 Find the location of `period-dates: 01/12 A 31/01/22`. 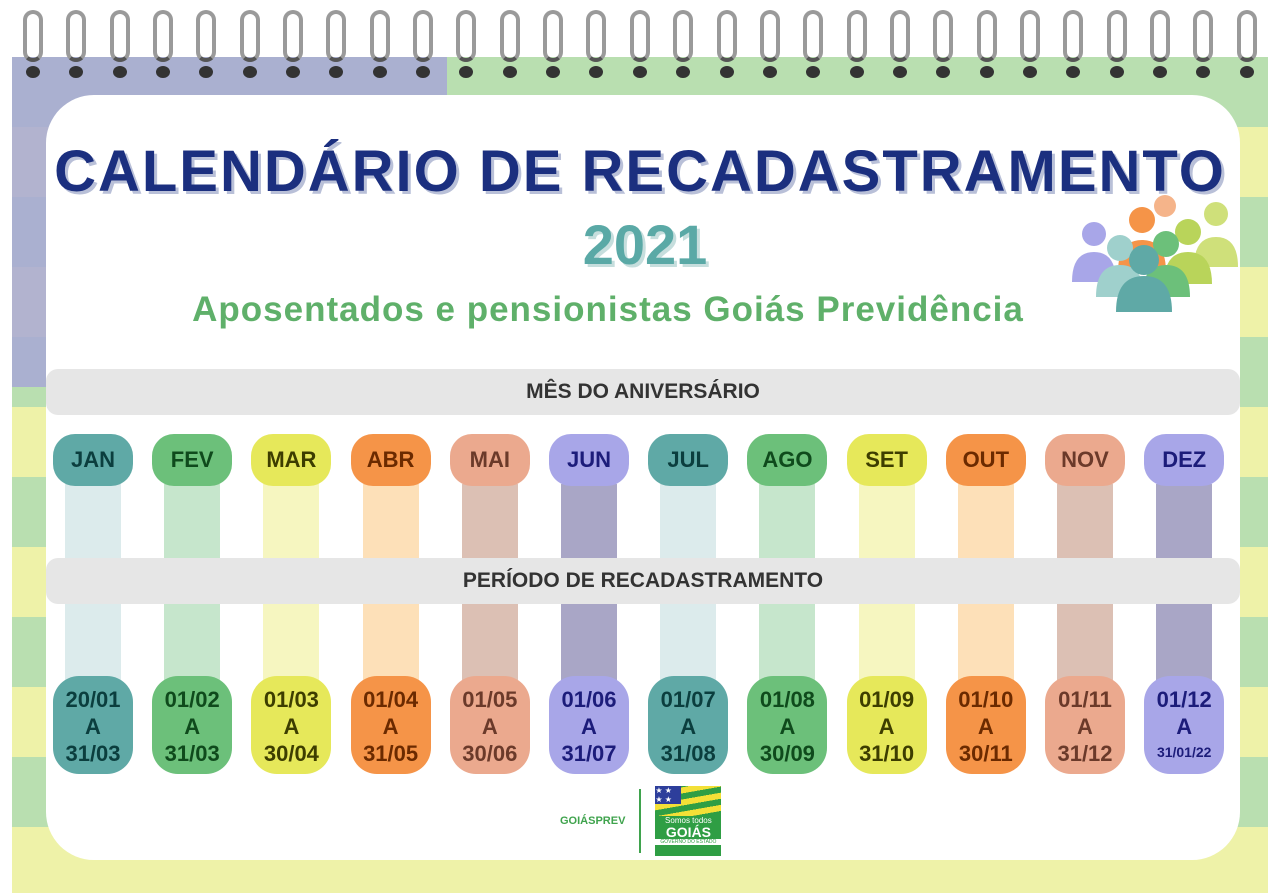

period-dates: 01/12 A 31/01/22 is located at coordinates (1184, 725).